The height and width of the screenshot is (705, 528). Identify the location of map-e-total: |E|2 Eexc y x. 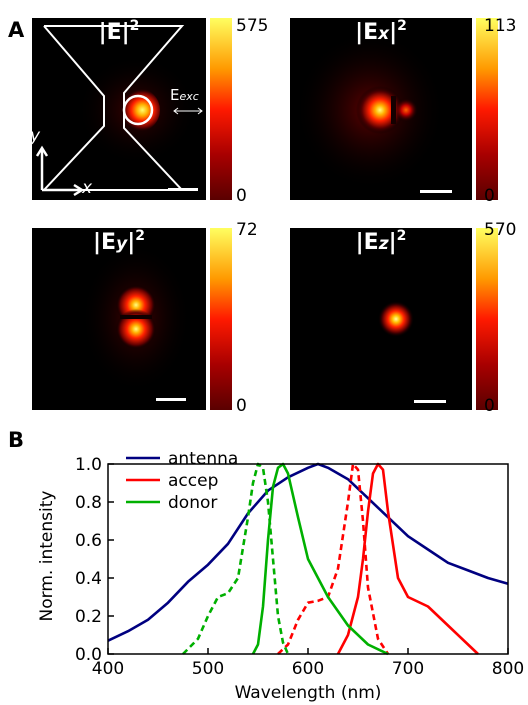
(119, 109).